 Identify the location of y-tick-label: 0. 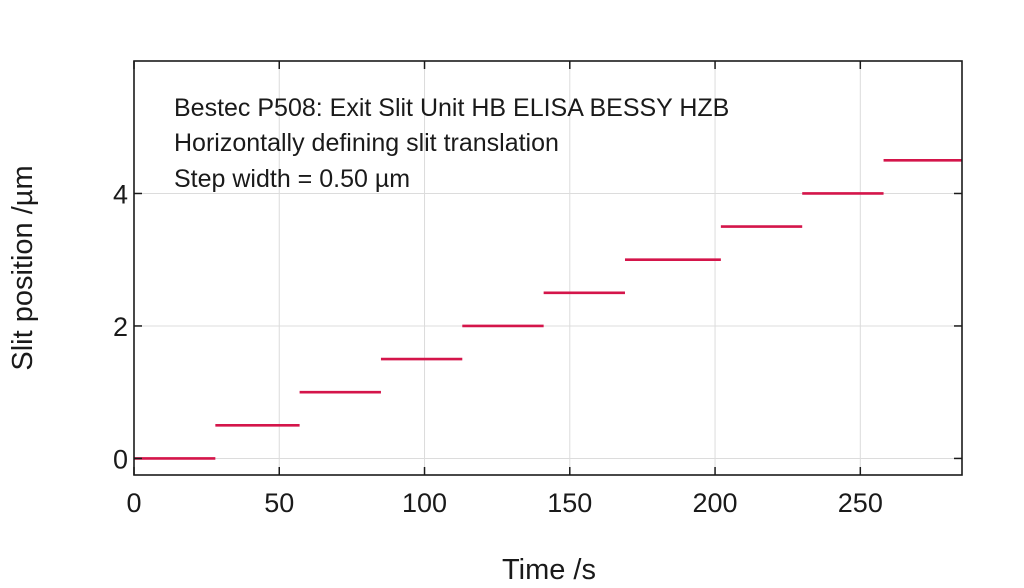
(120, 459).